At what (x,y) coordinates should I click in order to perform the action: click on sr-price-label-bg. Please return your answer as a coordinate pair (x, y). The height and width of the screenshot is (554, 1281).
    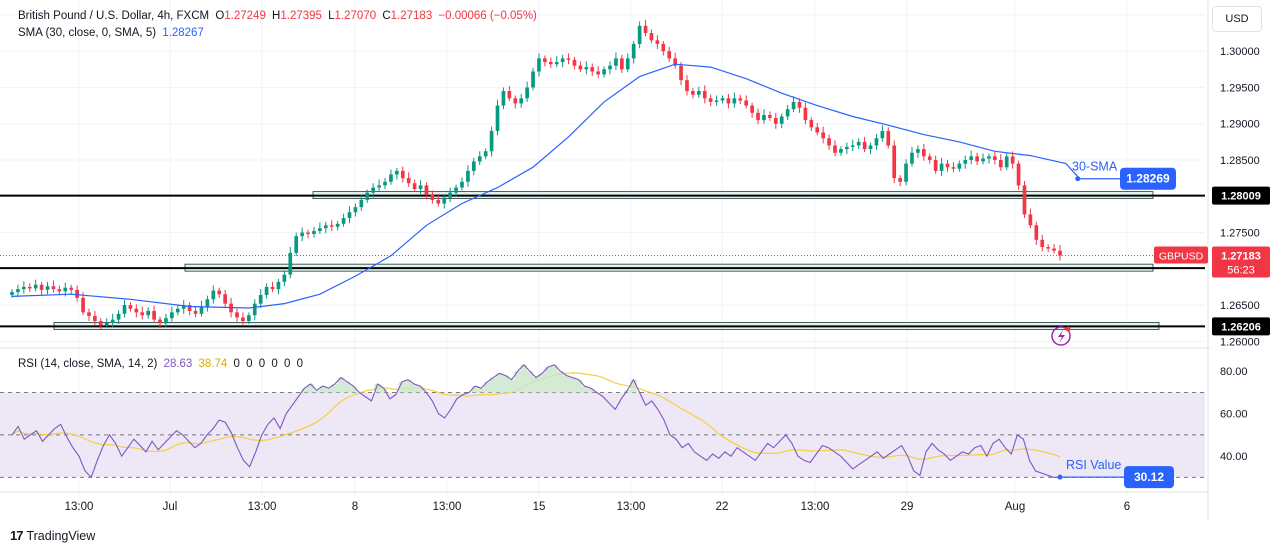
    Looking at the image, I should click on (1241, 195).